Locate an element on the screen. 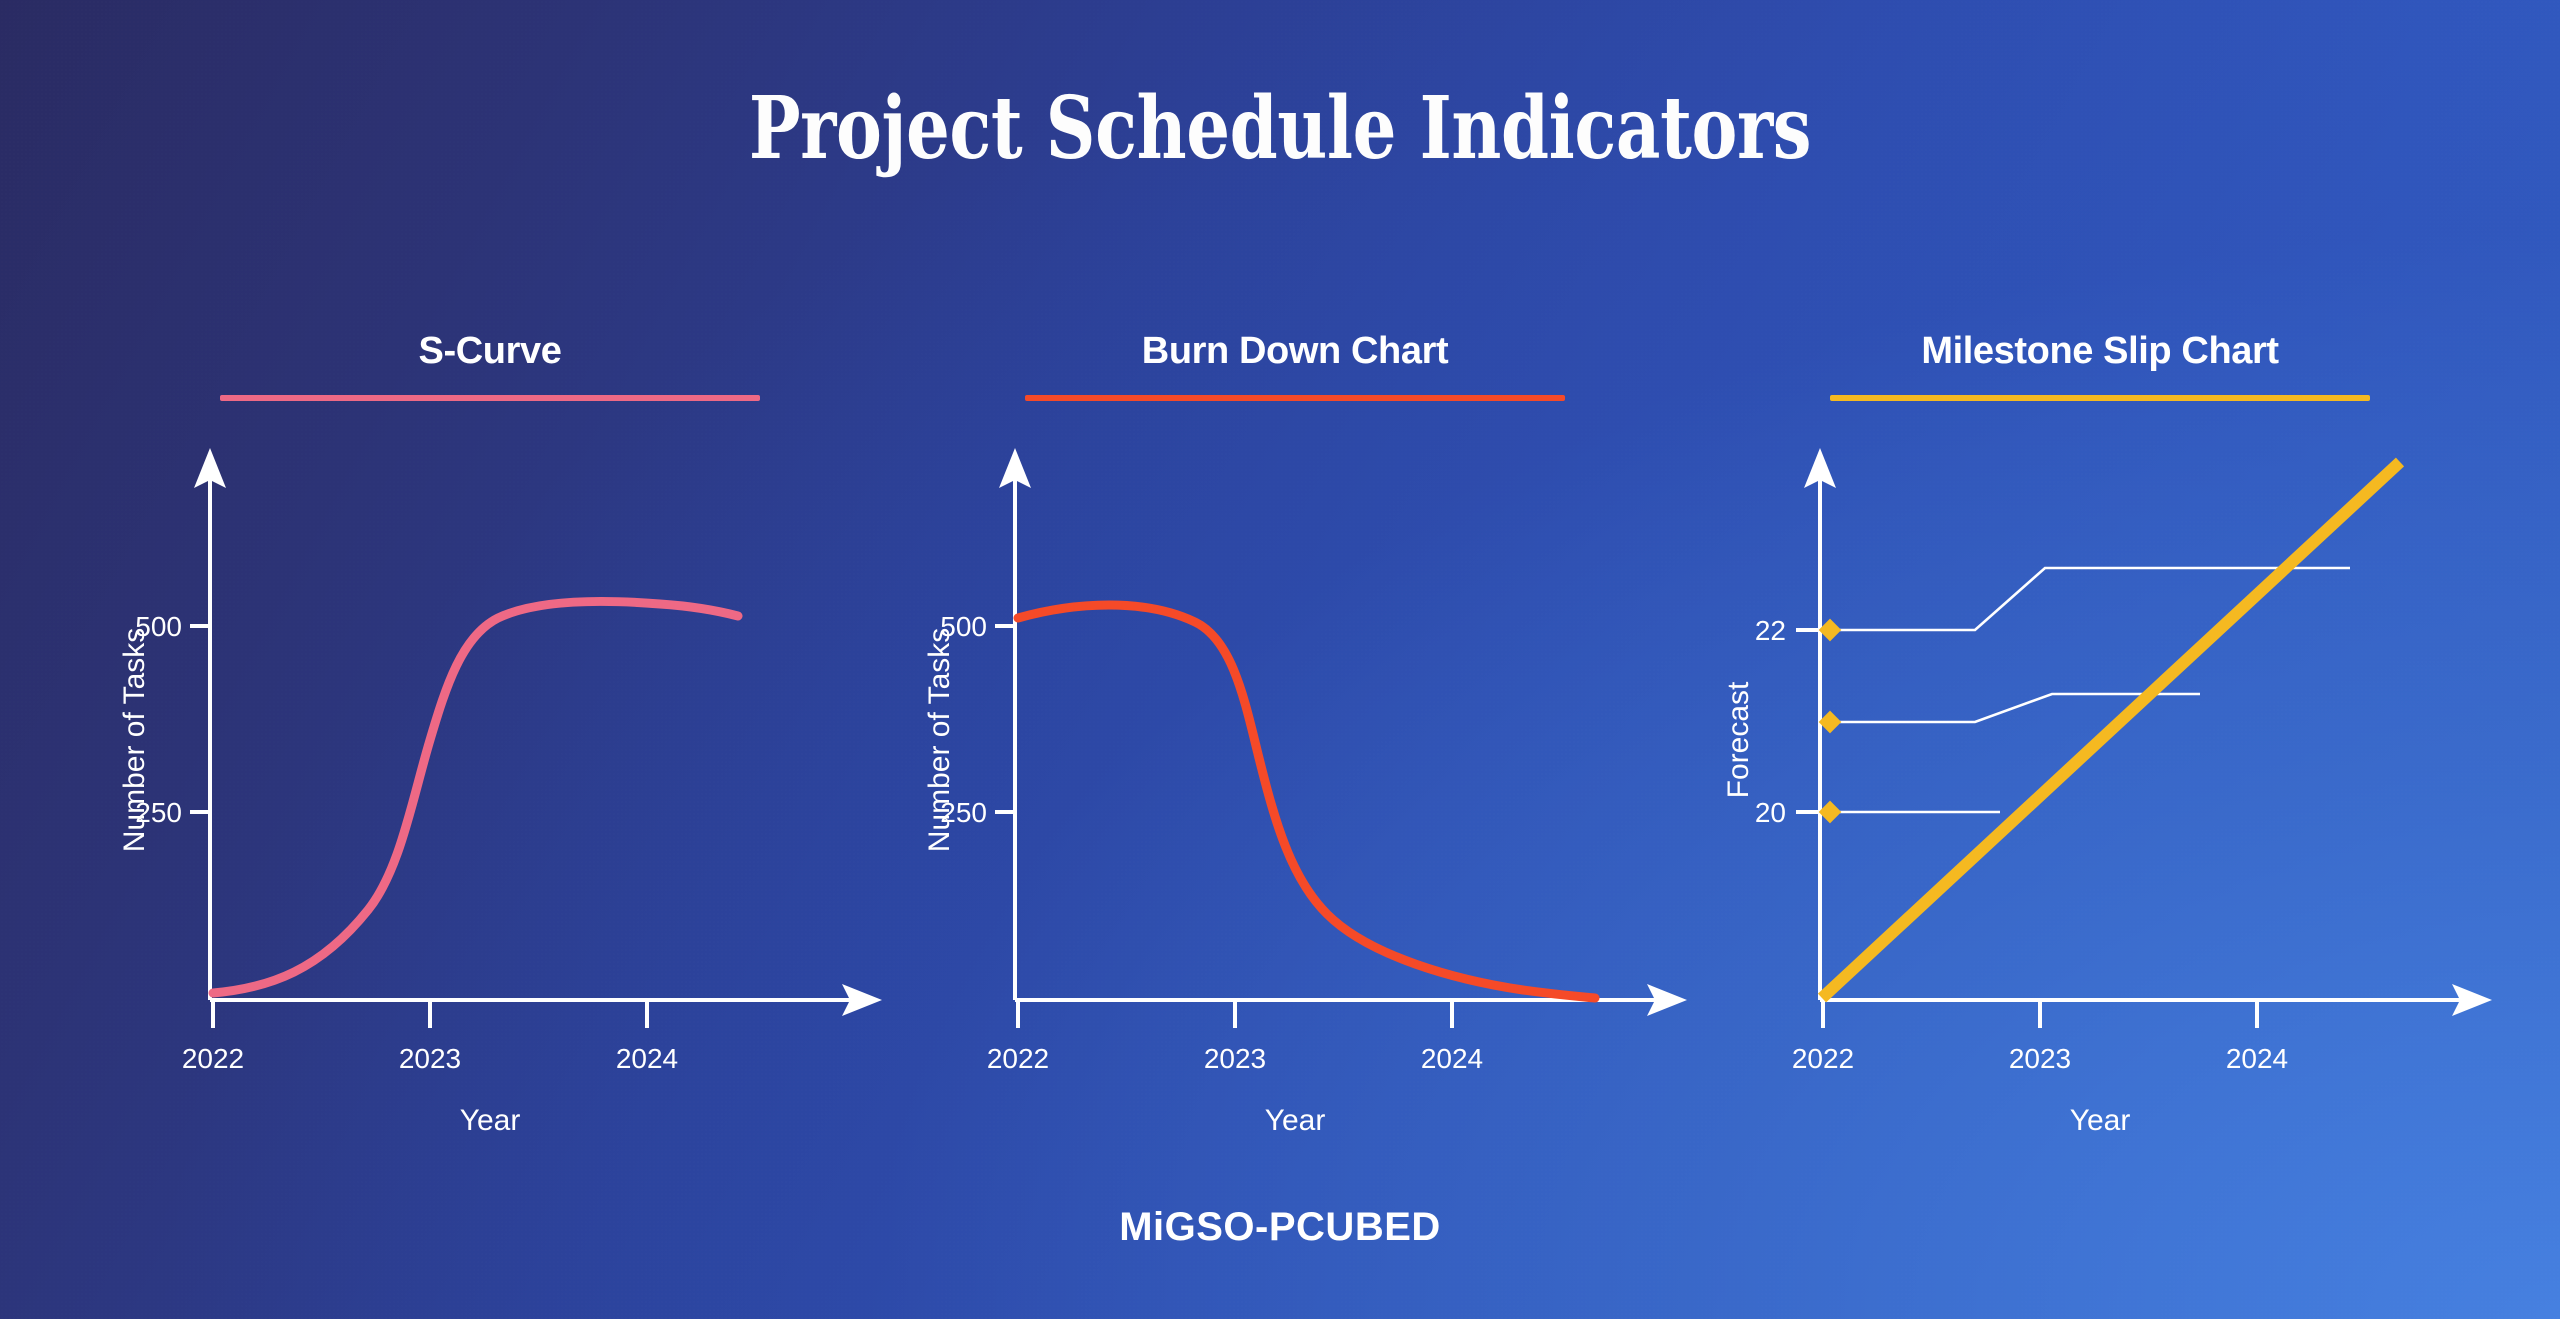 This screenshot has height=1319, width=2560. data-series-burn-down is located at coordinates (1306, 801).